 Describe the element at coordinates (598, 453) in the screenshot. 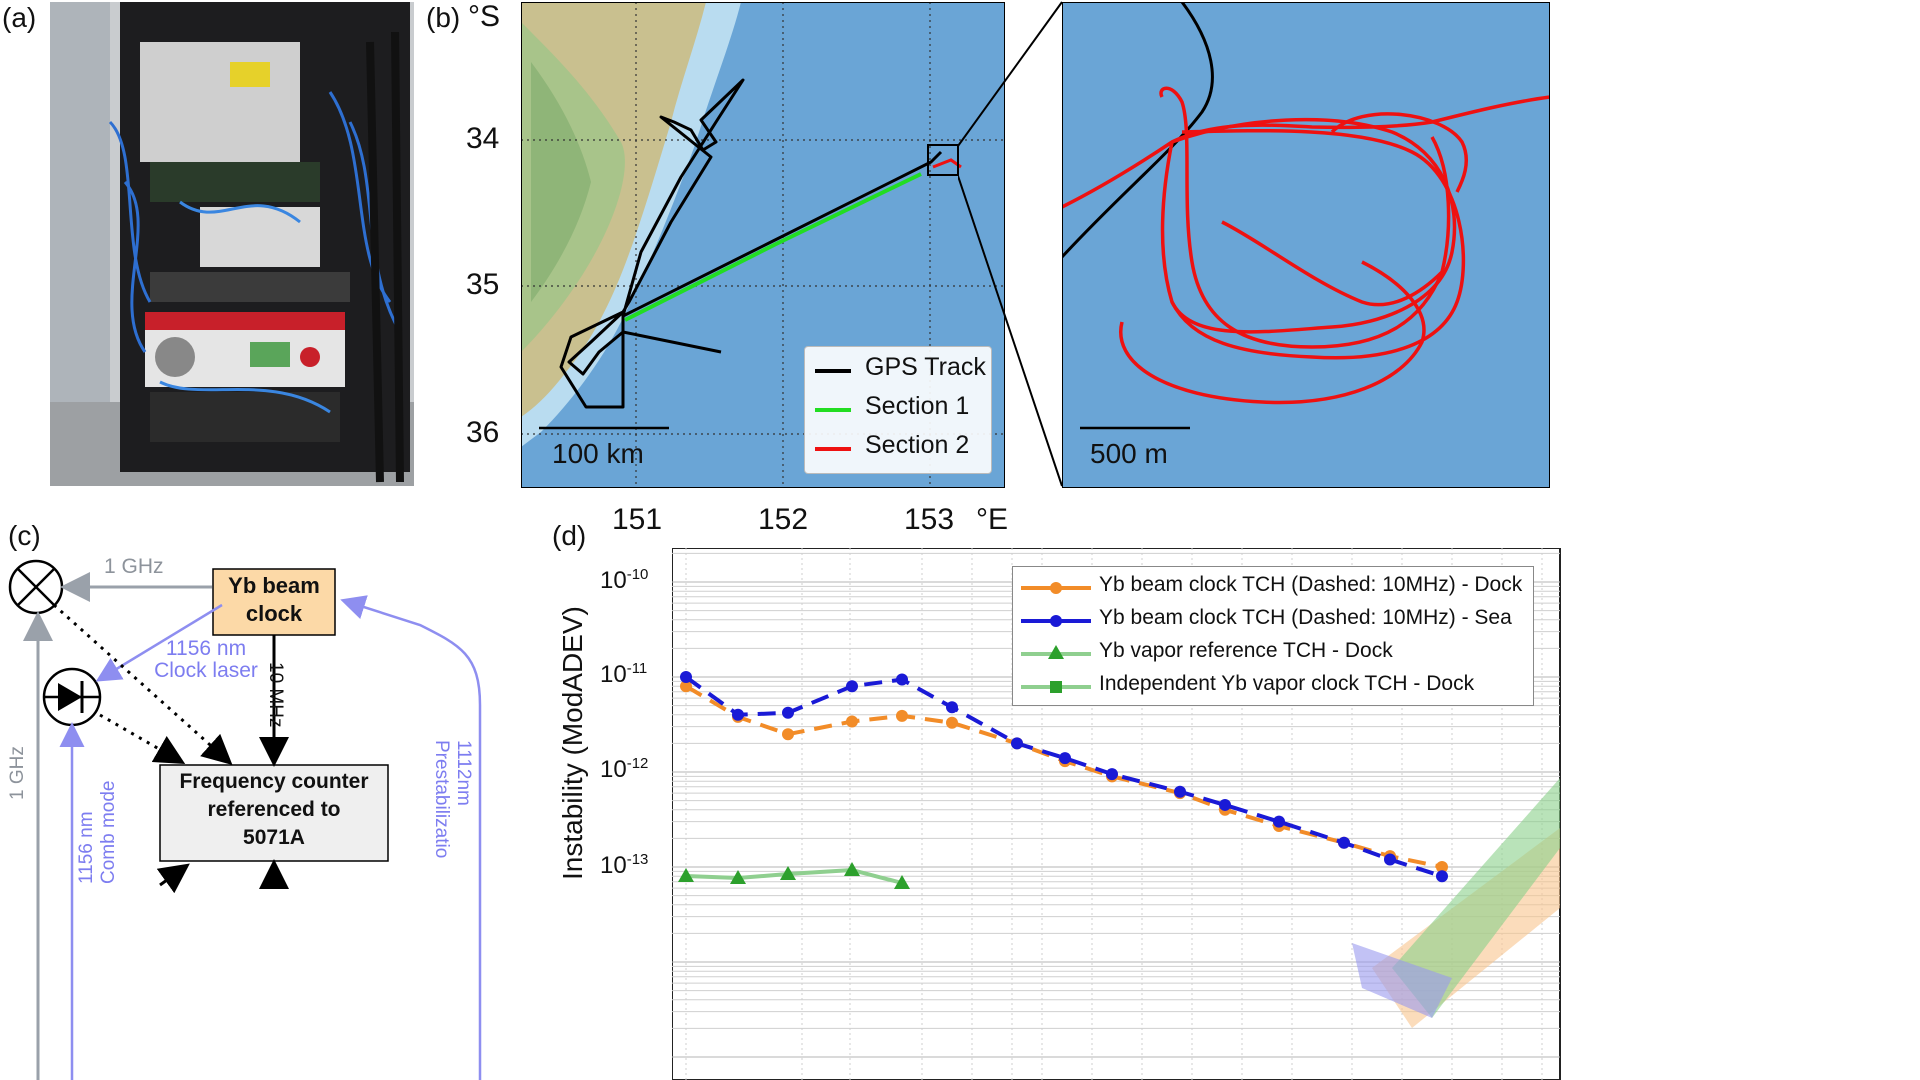

I see `scalebar-main-label: 100 km` at that location.